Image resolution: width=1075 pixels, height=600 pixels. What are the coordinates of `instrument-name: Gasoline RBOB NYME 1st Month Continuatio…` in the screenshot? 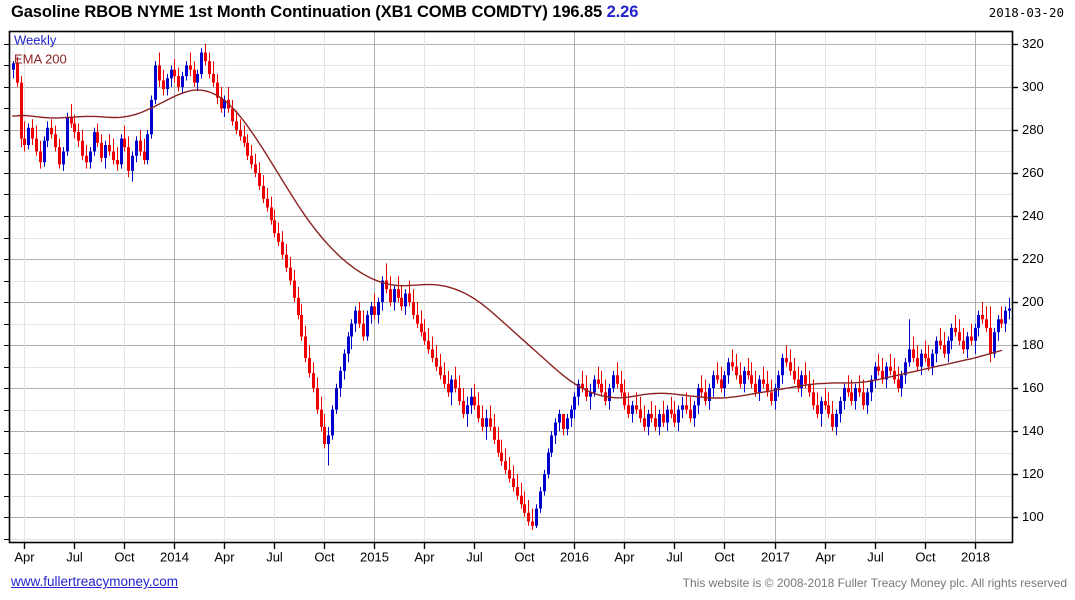 It's located at (279, 12).